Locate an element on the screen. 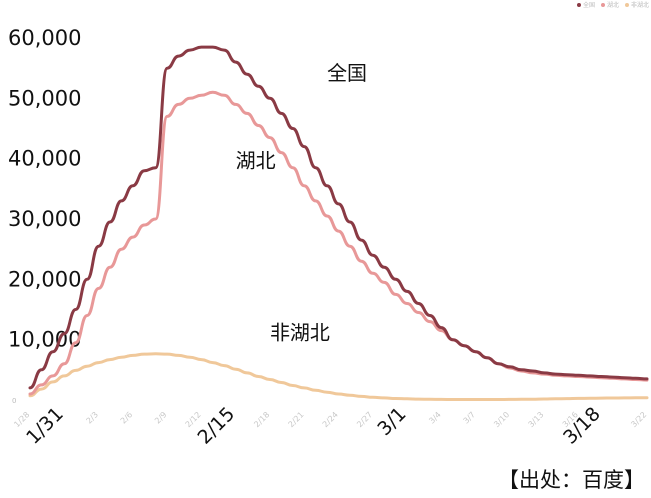 This screenshot has height=498, width=651. y-tick-label: 60,000 is located at coordinates (44, 38).